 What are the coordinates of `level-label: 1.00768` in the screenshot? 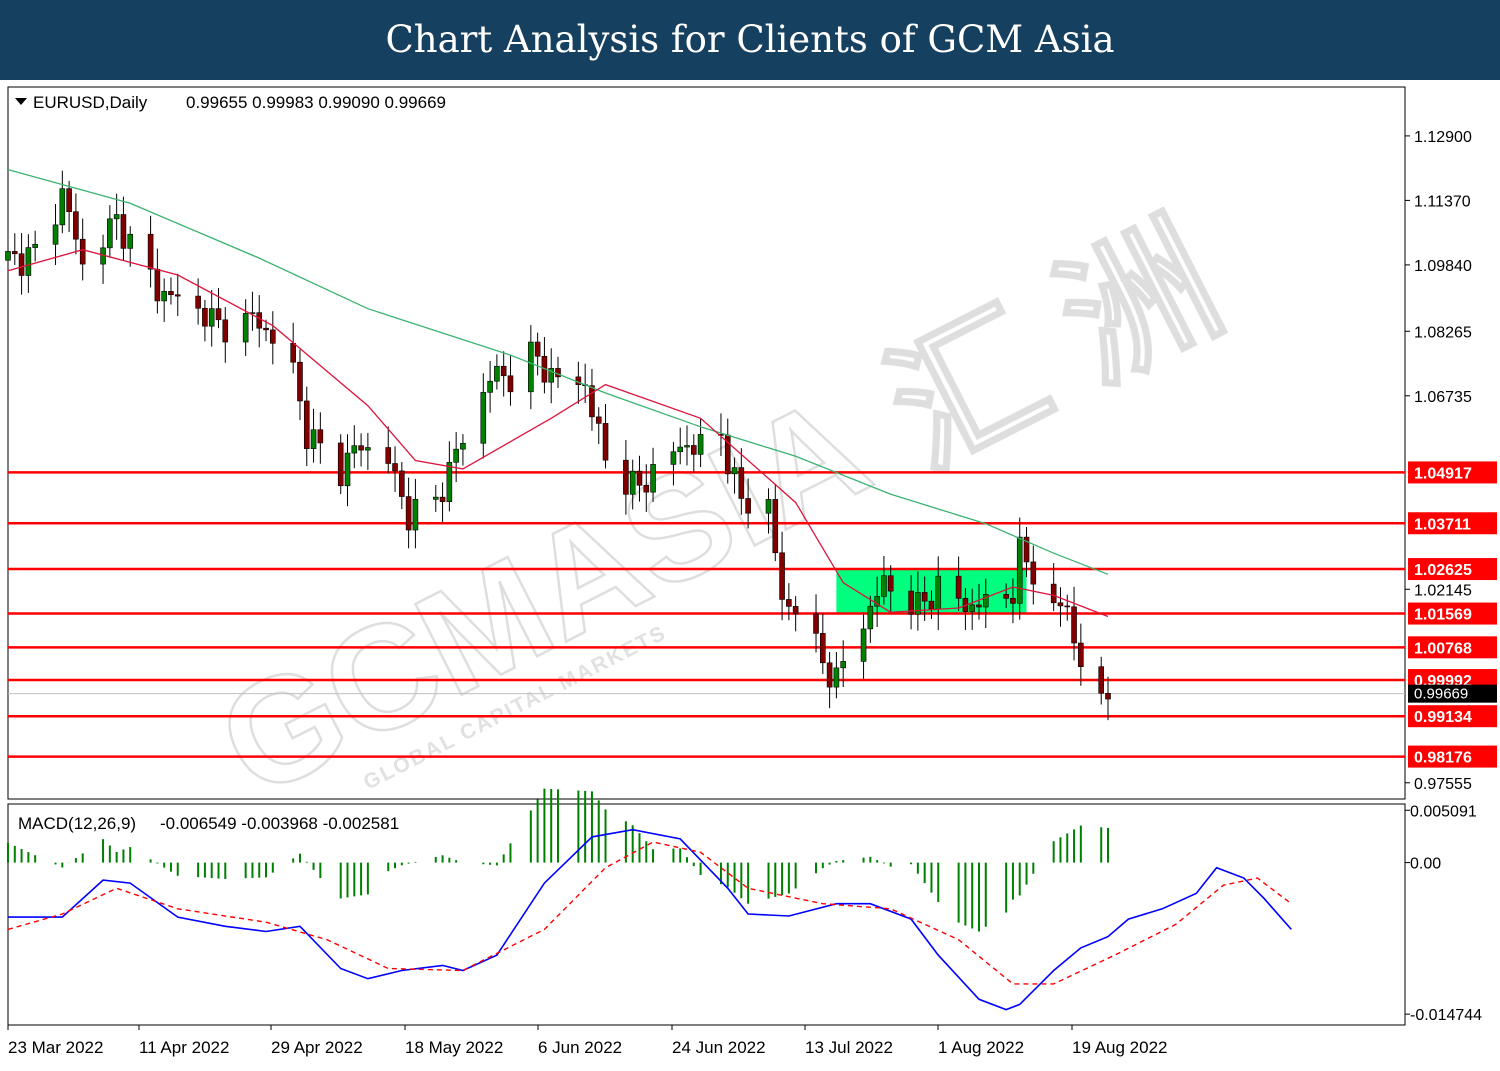 It's located at (1443, 648).